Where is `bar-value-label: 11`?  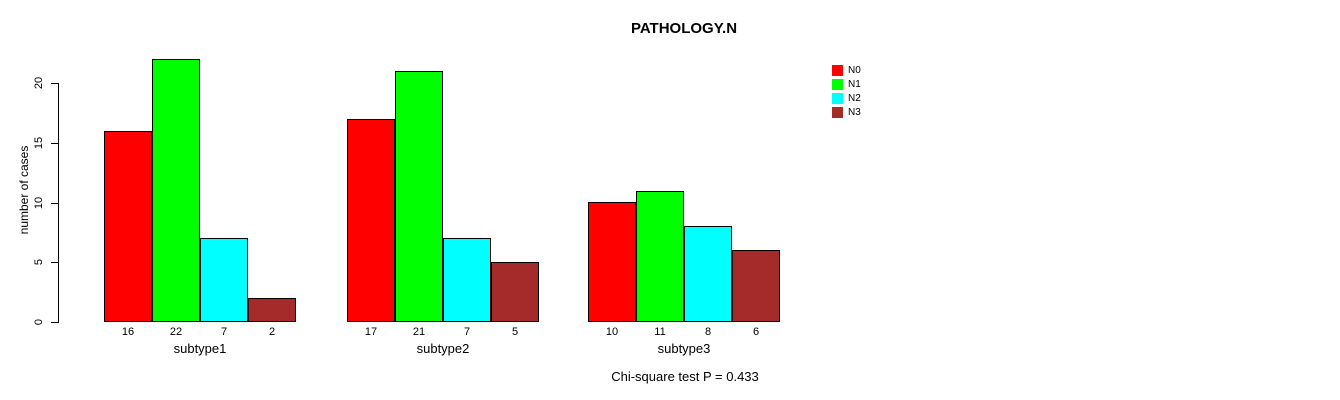 bar-value-label: 11 is located at coordinates (660, 332).